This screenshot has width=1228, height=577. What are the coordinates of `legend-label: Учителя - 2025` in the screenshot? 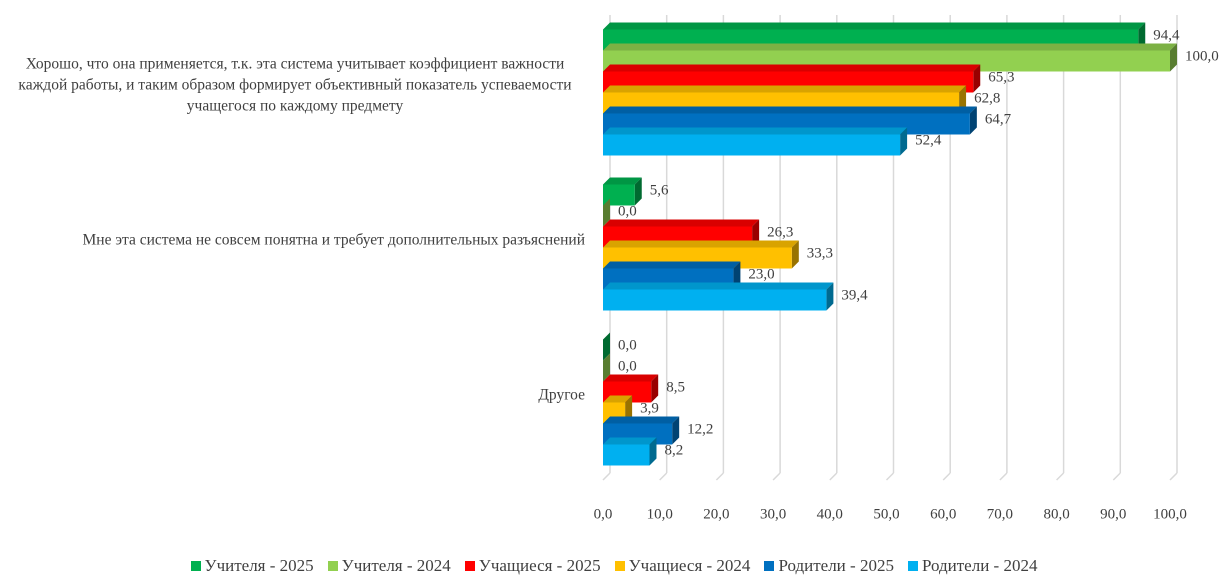 It's located at (259, 565).